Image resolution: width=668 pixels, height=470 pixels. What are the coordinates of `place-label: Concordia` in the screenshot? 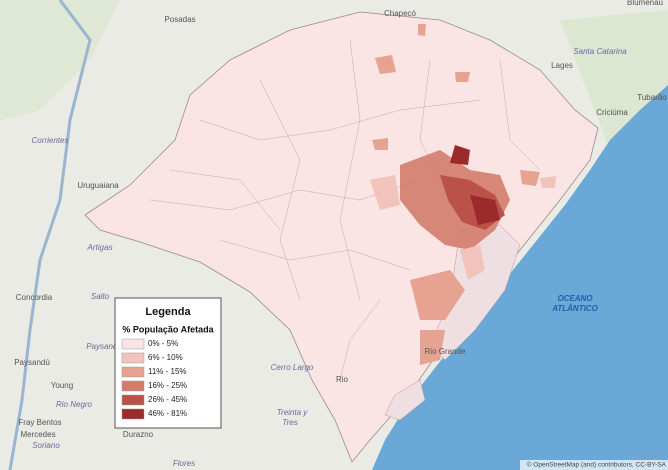 It's located at (34, 297).